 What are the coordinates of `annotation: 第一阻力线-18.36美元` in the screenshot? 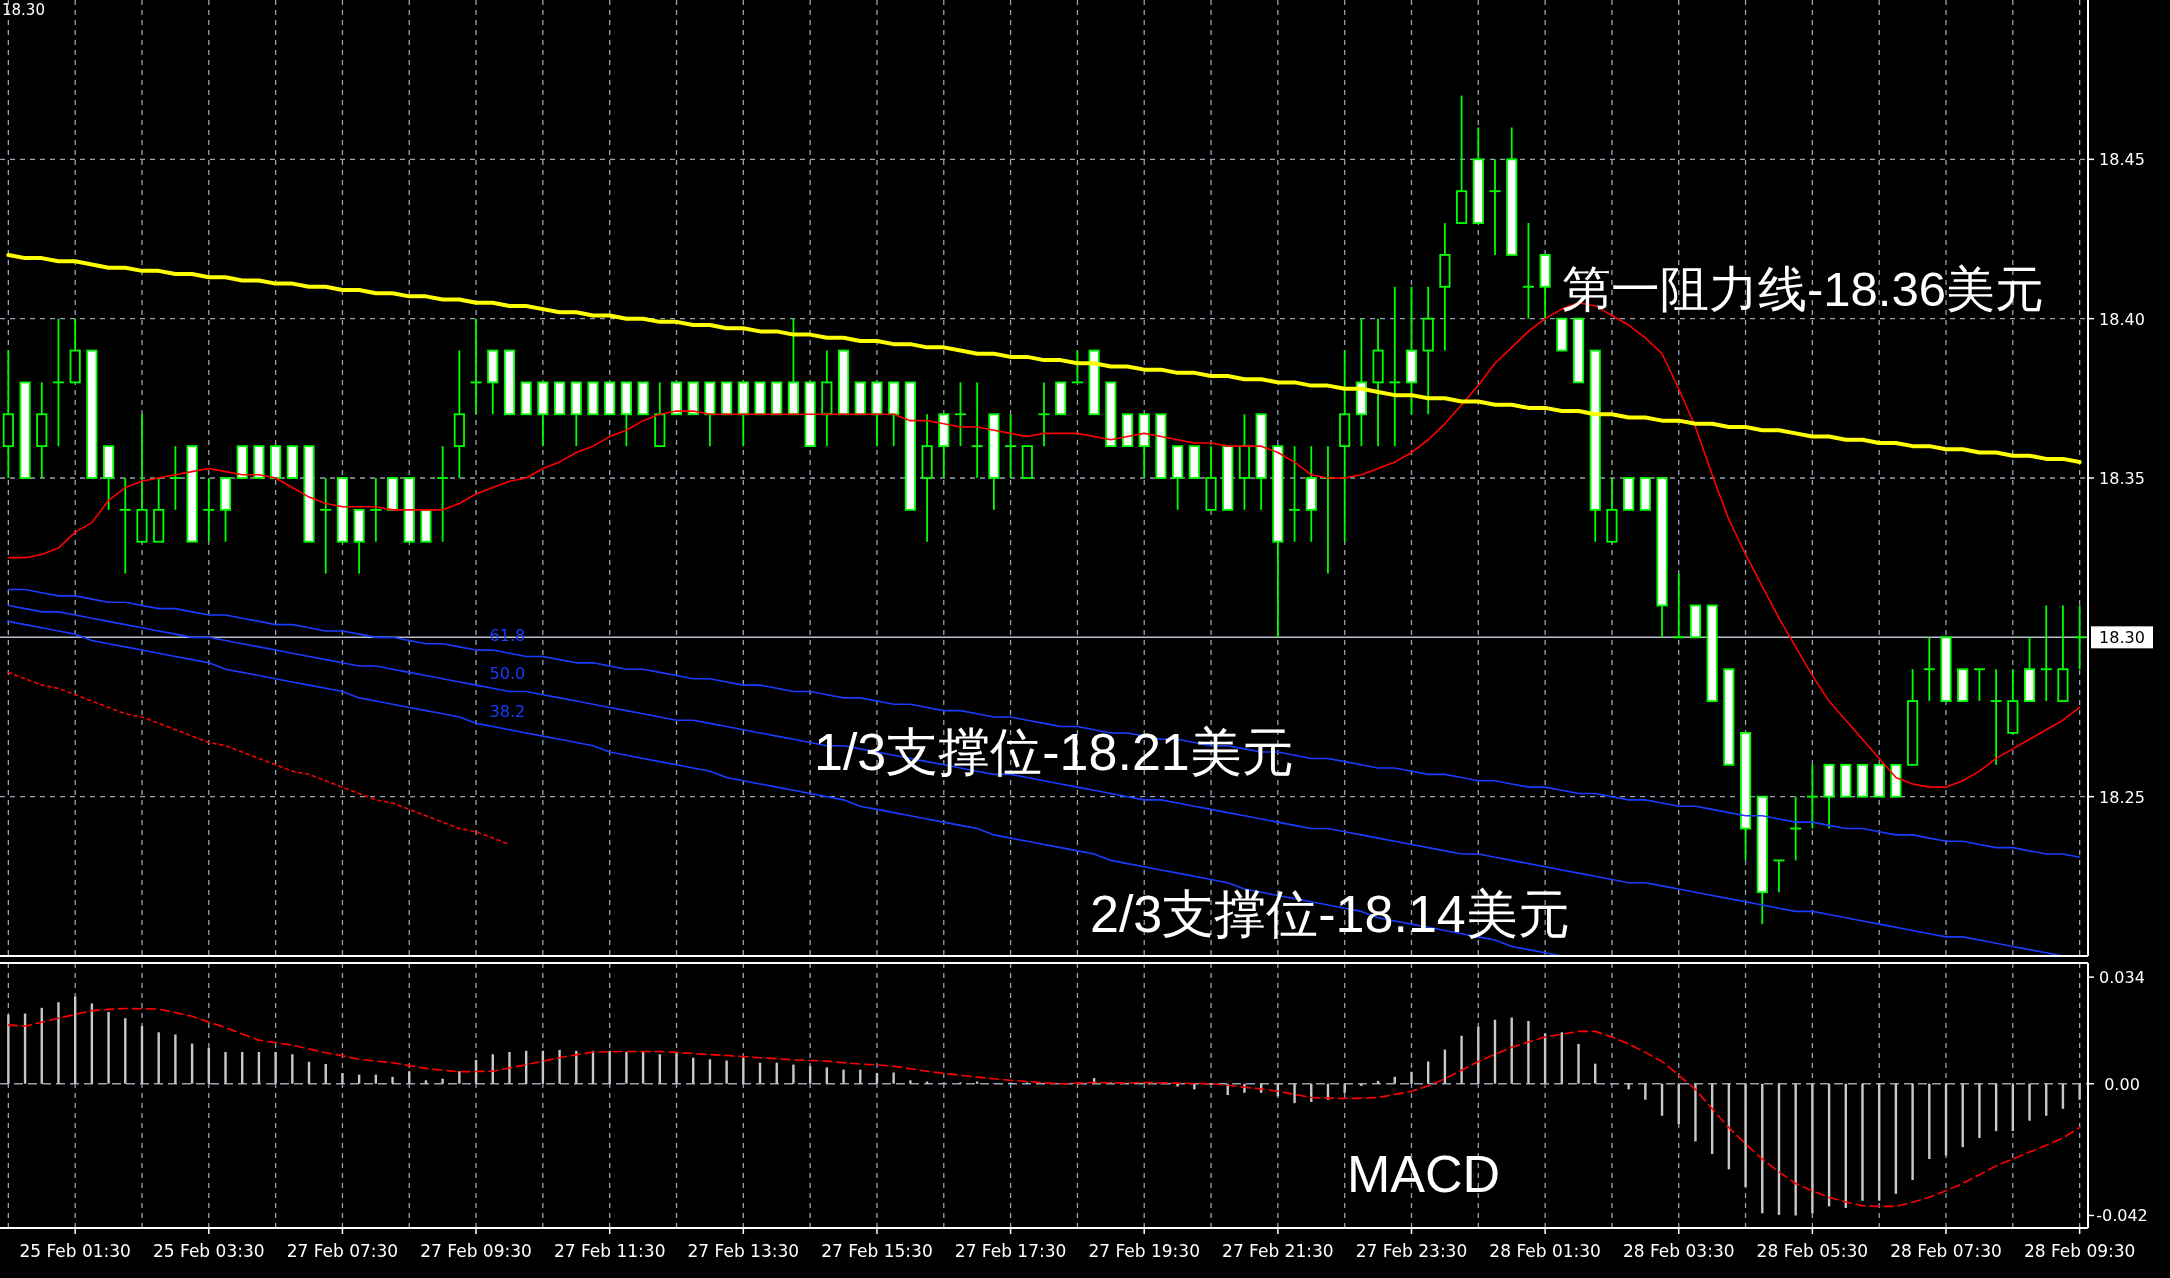 It's located at (1803, 289).